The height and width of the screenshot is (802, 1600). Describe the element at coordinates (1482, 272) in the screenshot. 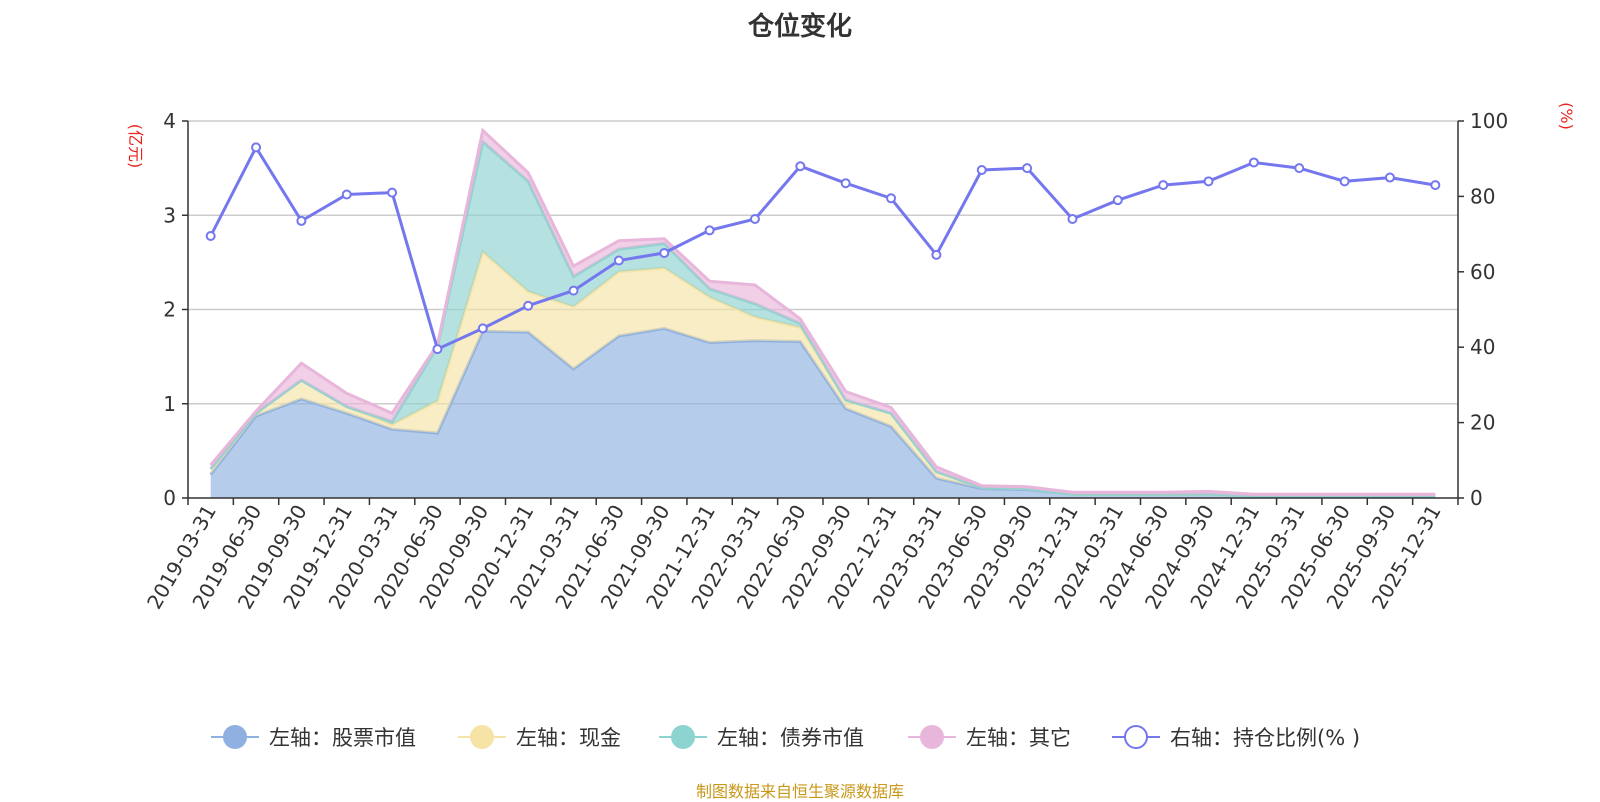

I see `right-tick-label: 60` at that location.